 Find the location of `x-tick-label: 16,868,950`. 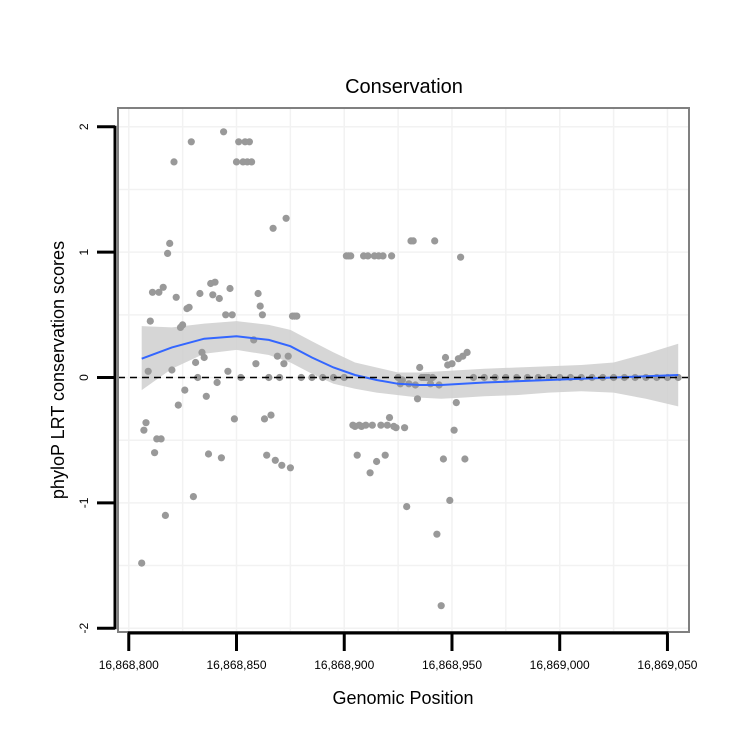

x-tick-label: 16,868,950 is located at coordinates (452, 665).